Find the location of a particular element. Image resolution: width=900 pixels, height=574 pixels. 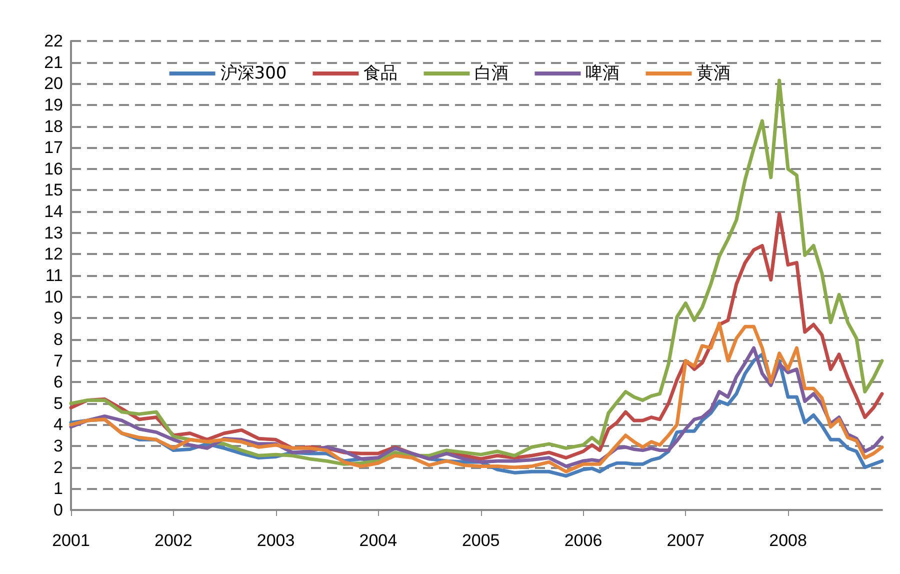

y-tick-label: 4 is located at coordinates (58, 424).